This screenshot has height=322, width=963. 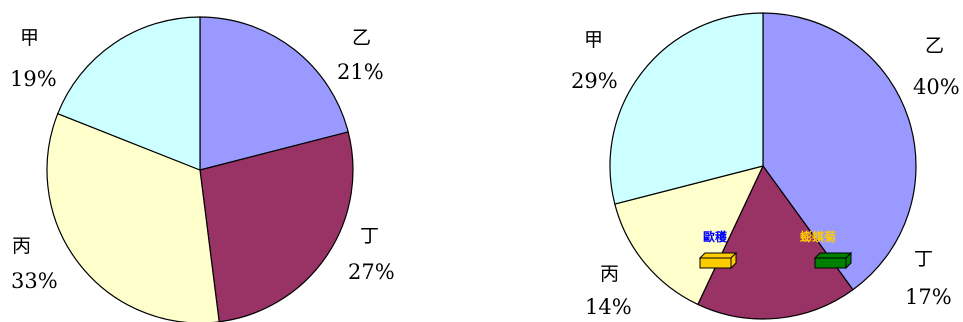 I want to click on pie-right-pct-bing: 14%, so click(x=608, y=307).